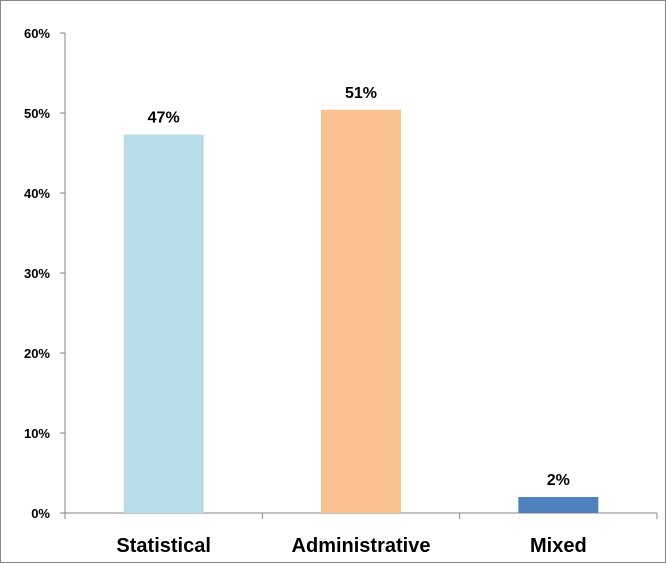  Describe the element at coordinates (558, 505) in the screenshot. I see `bar-mixed` at that location.